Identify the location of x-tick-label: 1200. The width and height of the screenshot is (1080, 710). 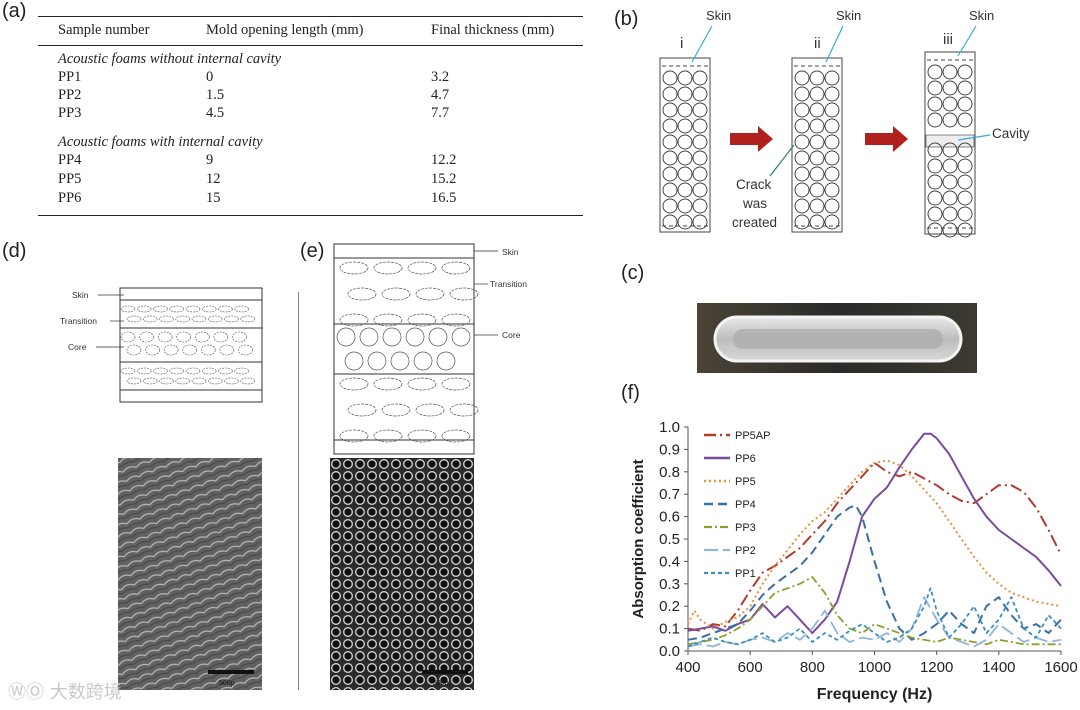
(936, 667).